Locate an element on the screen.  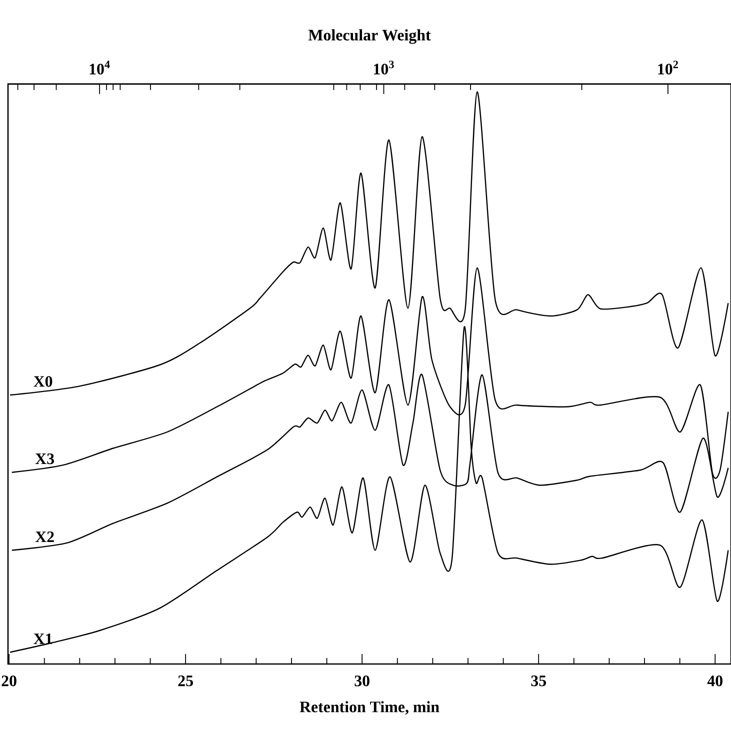
x-tick-label: 30 is located at coordinates (362, 681).